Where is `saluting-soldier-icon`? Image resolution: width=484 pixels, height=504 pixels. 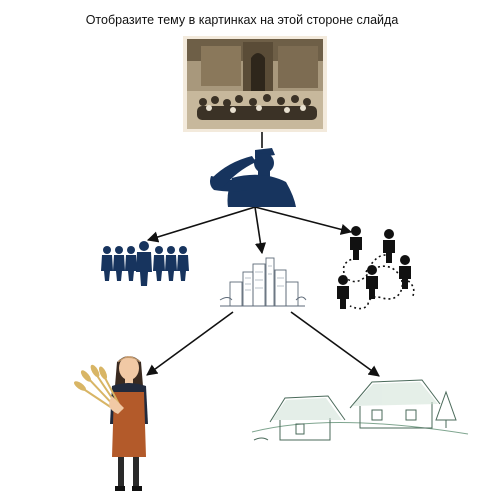
saluting-soldier-icon is located at coordinates (253, 177).